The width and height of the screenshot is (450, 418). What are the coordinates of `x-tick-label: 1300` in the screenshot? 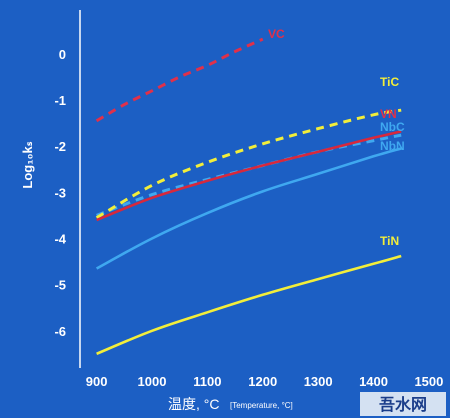 It's located at (318, 381).